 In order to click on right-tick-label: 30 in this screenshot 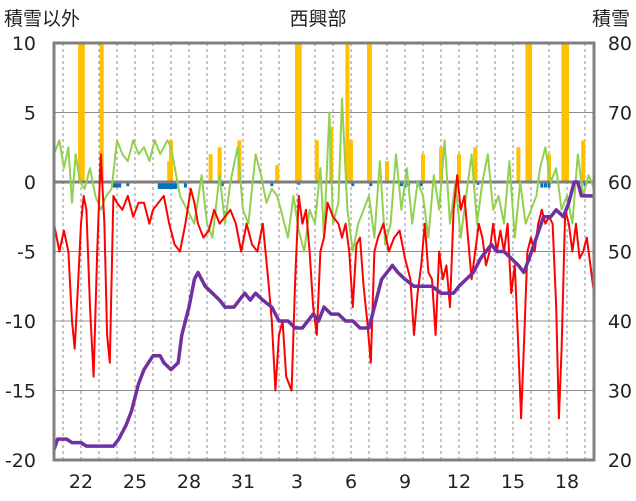, I will do `click(620, 392)`.